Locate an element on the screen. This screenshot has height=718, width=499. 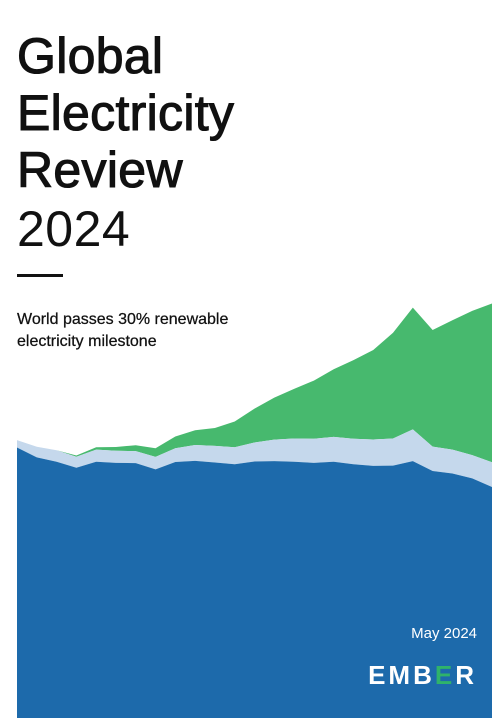
logo-text: EMB is located at coordinates (401, 675).